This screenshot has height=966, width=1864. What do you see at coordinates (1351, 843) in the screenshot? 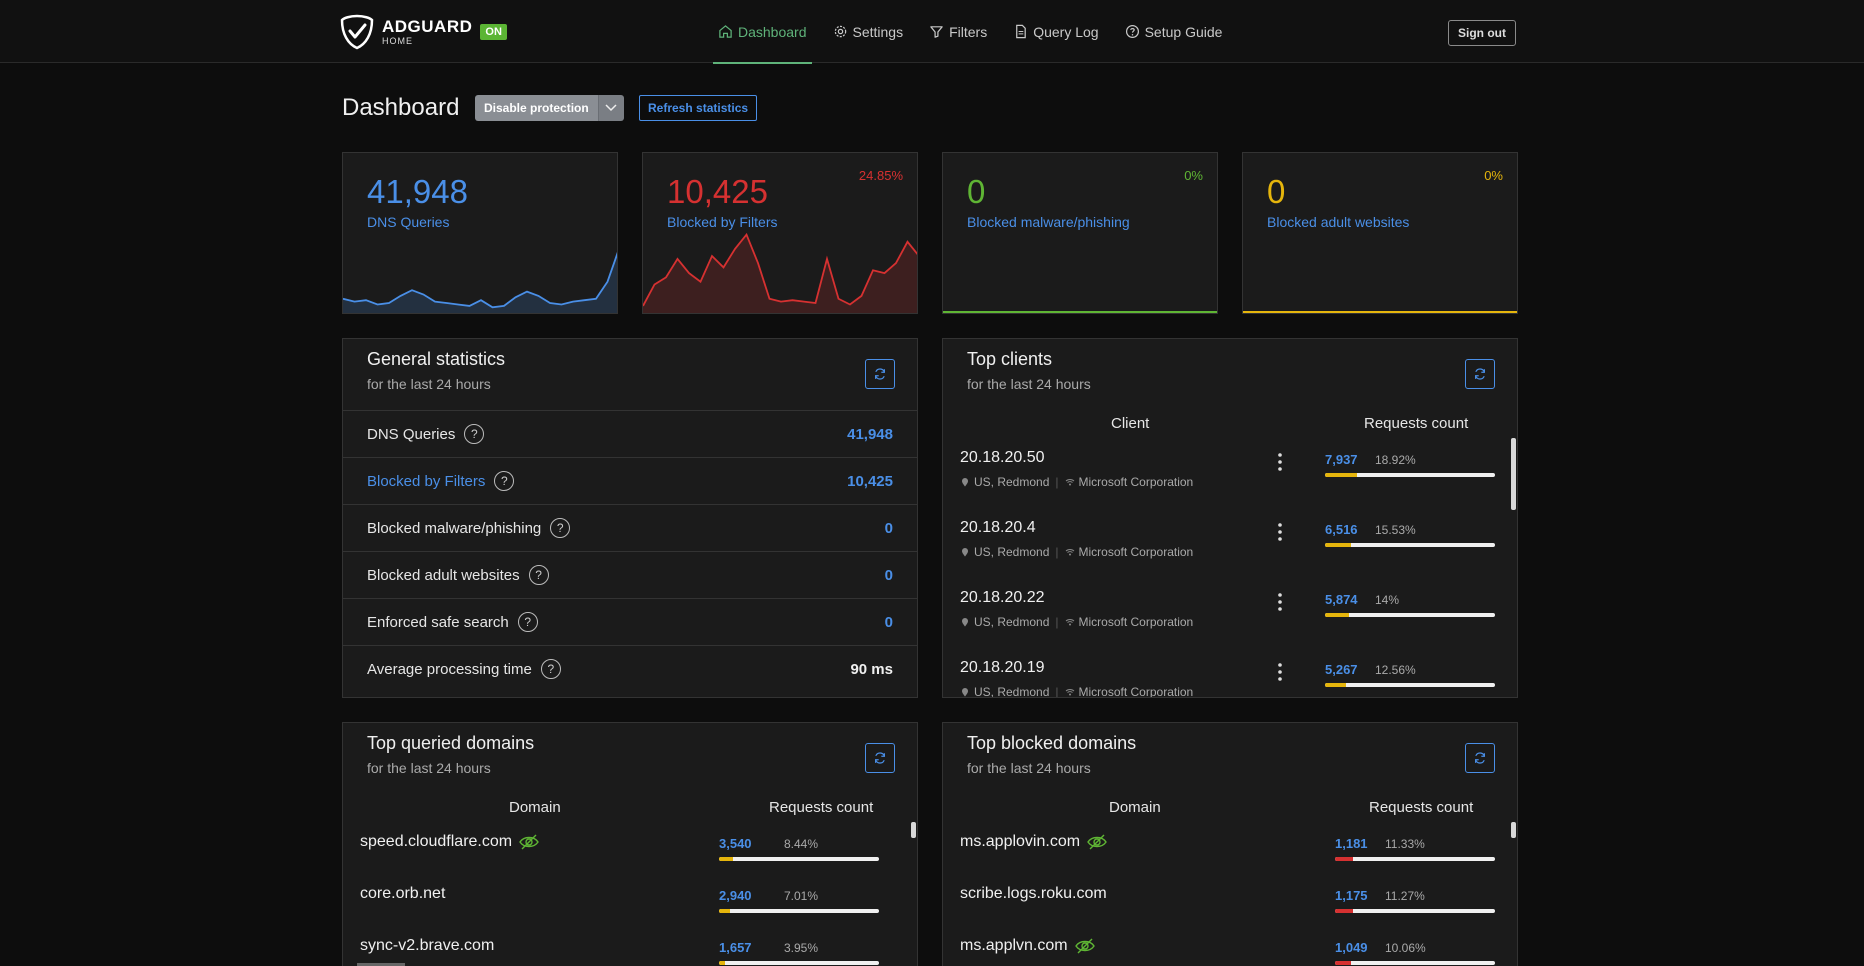
I see `request-count: 1,181` at bounding box center [1351, 843].